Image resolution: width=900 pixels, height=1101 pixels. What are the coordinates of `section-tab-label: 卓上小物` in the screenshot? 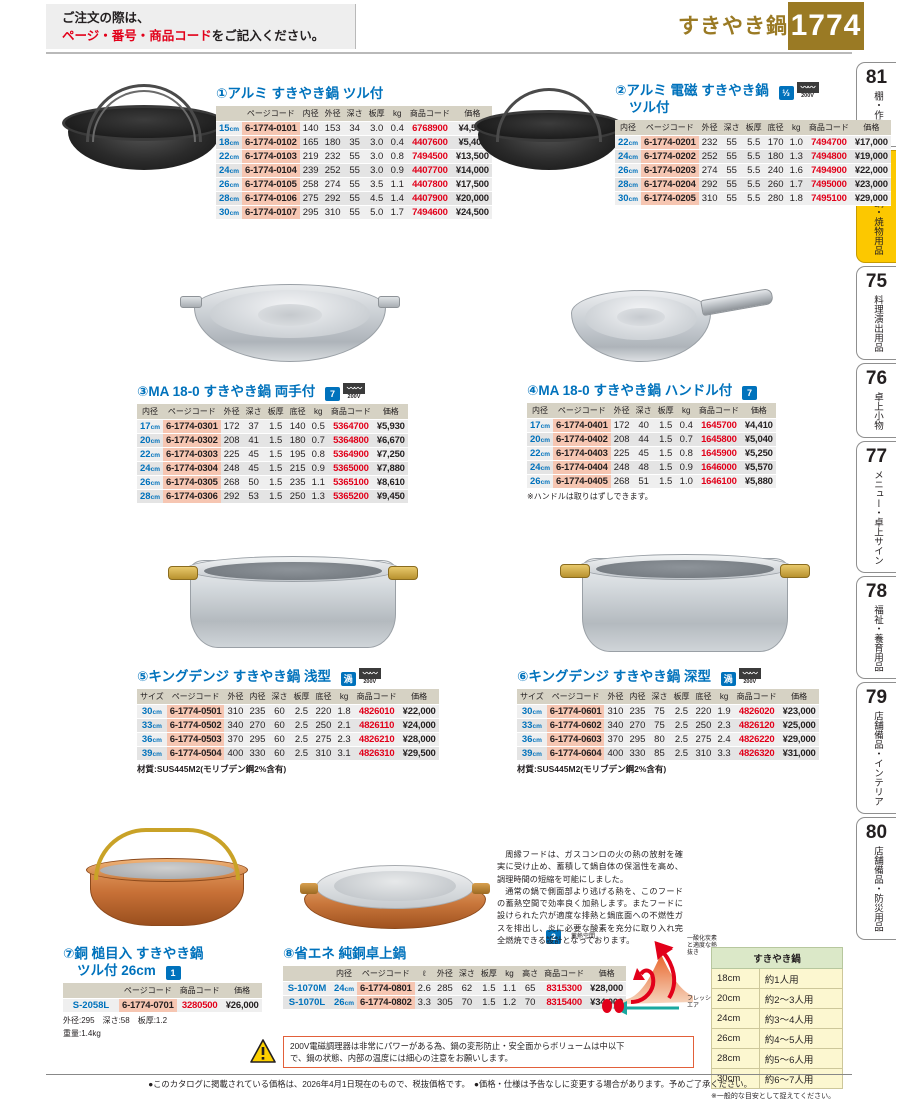 It's located at (877, 410).